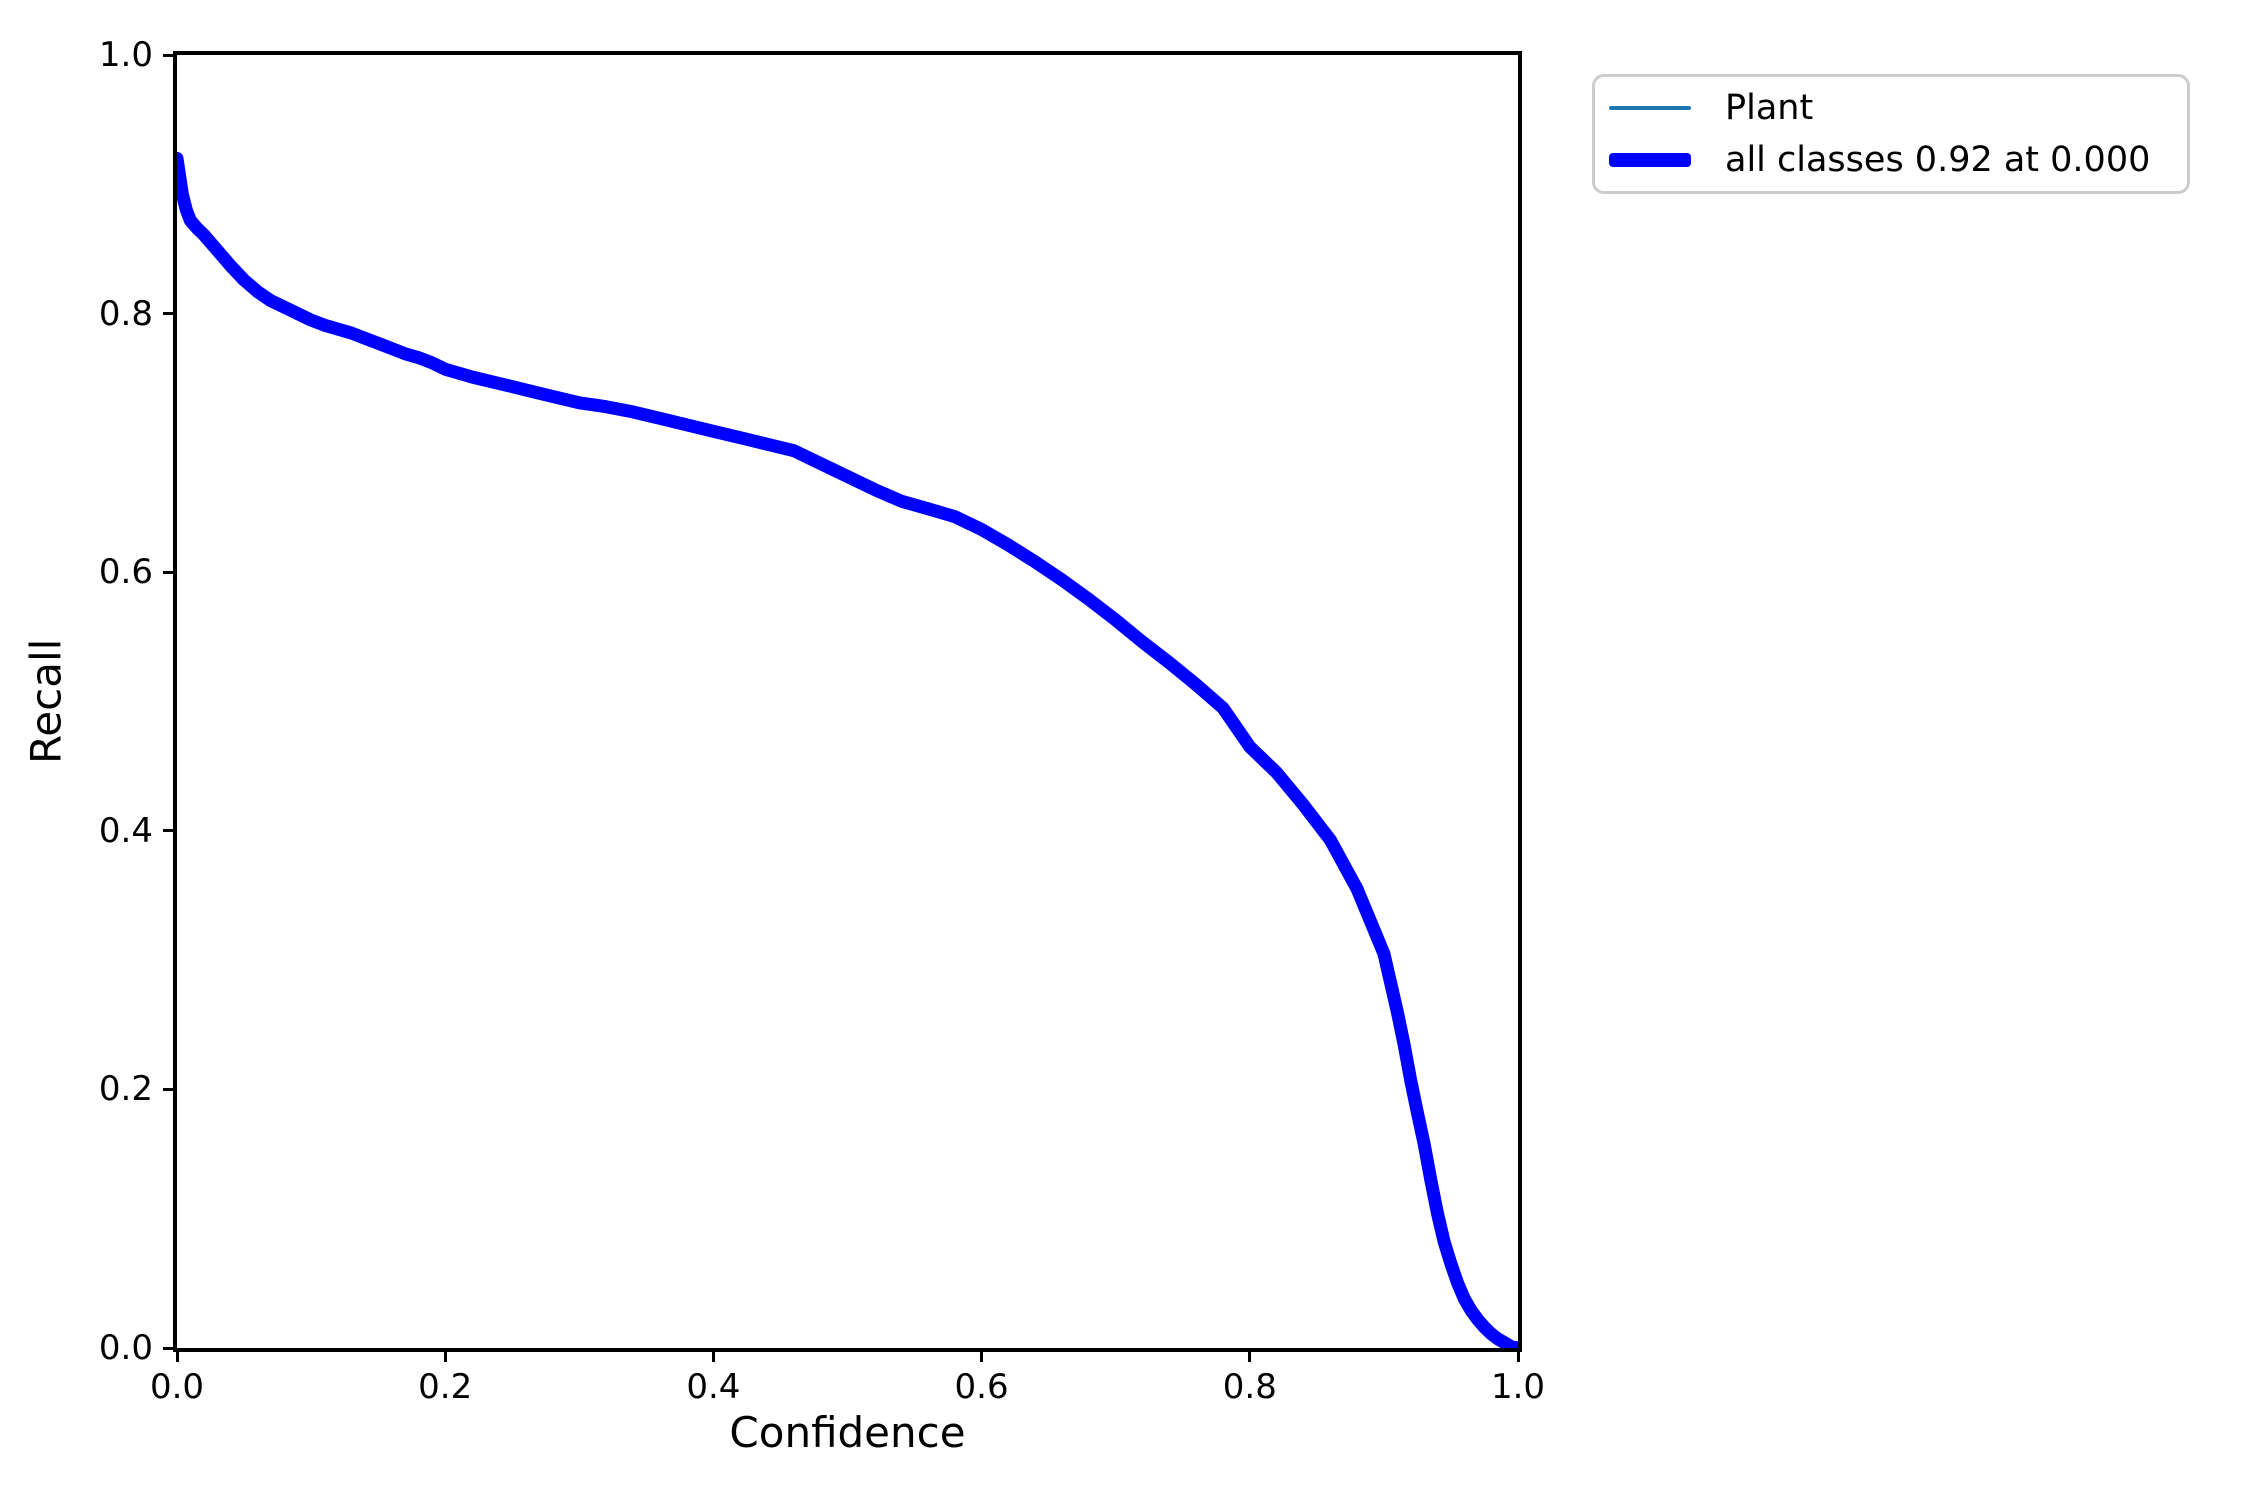  I want to click on plant-line-swatch-icon, so click(1650, 108).